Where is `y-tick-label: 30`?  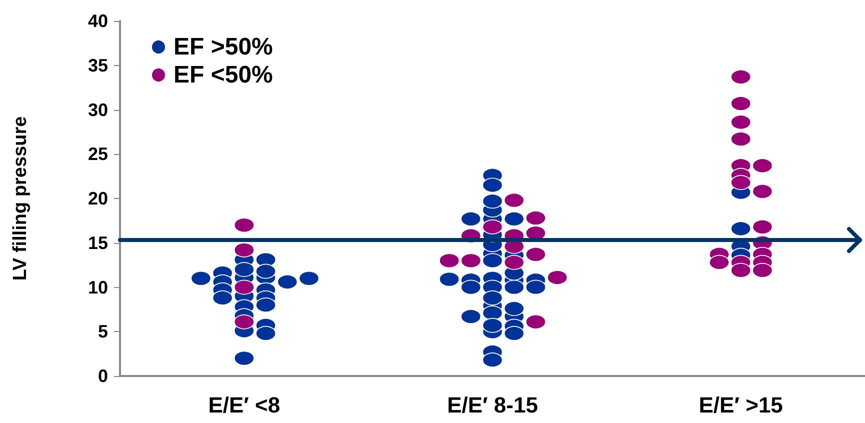 y-tick-label: 30 is located at coordinates (98, 110).